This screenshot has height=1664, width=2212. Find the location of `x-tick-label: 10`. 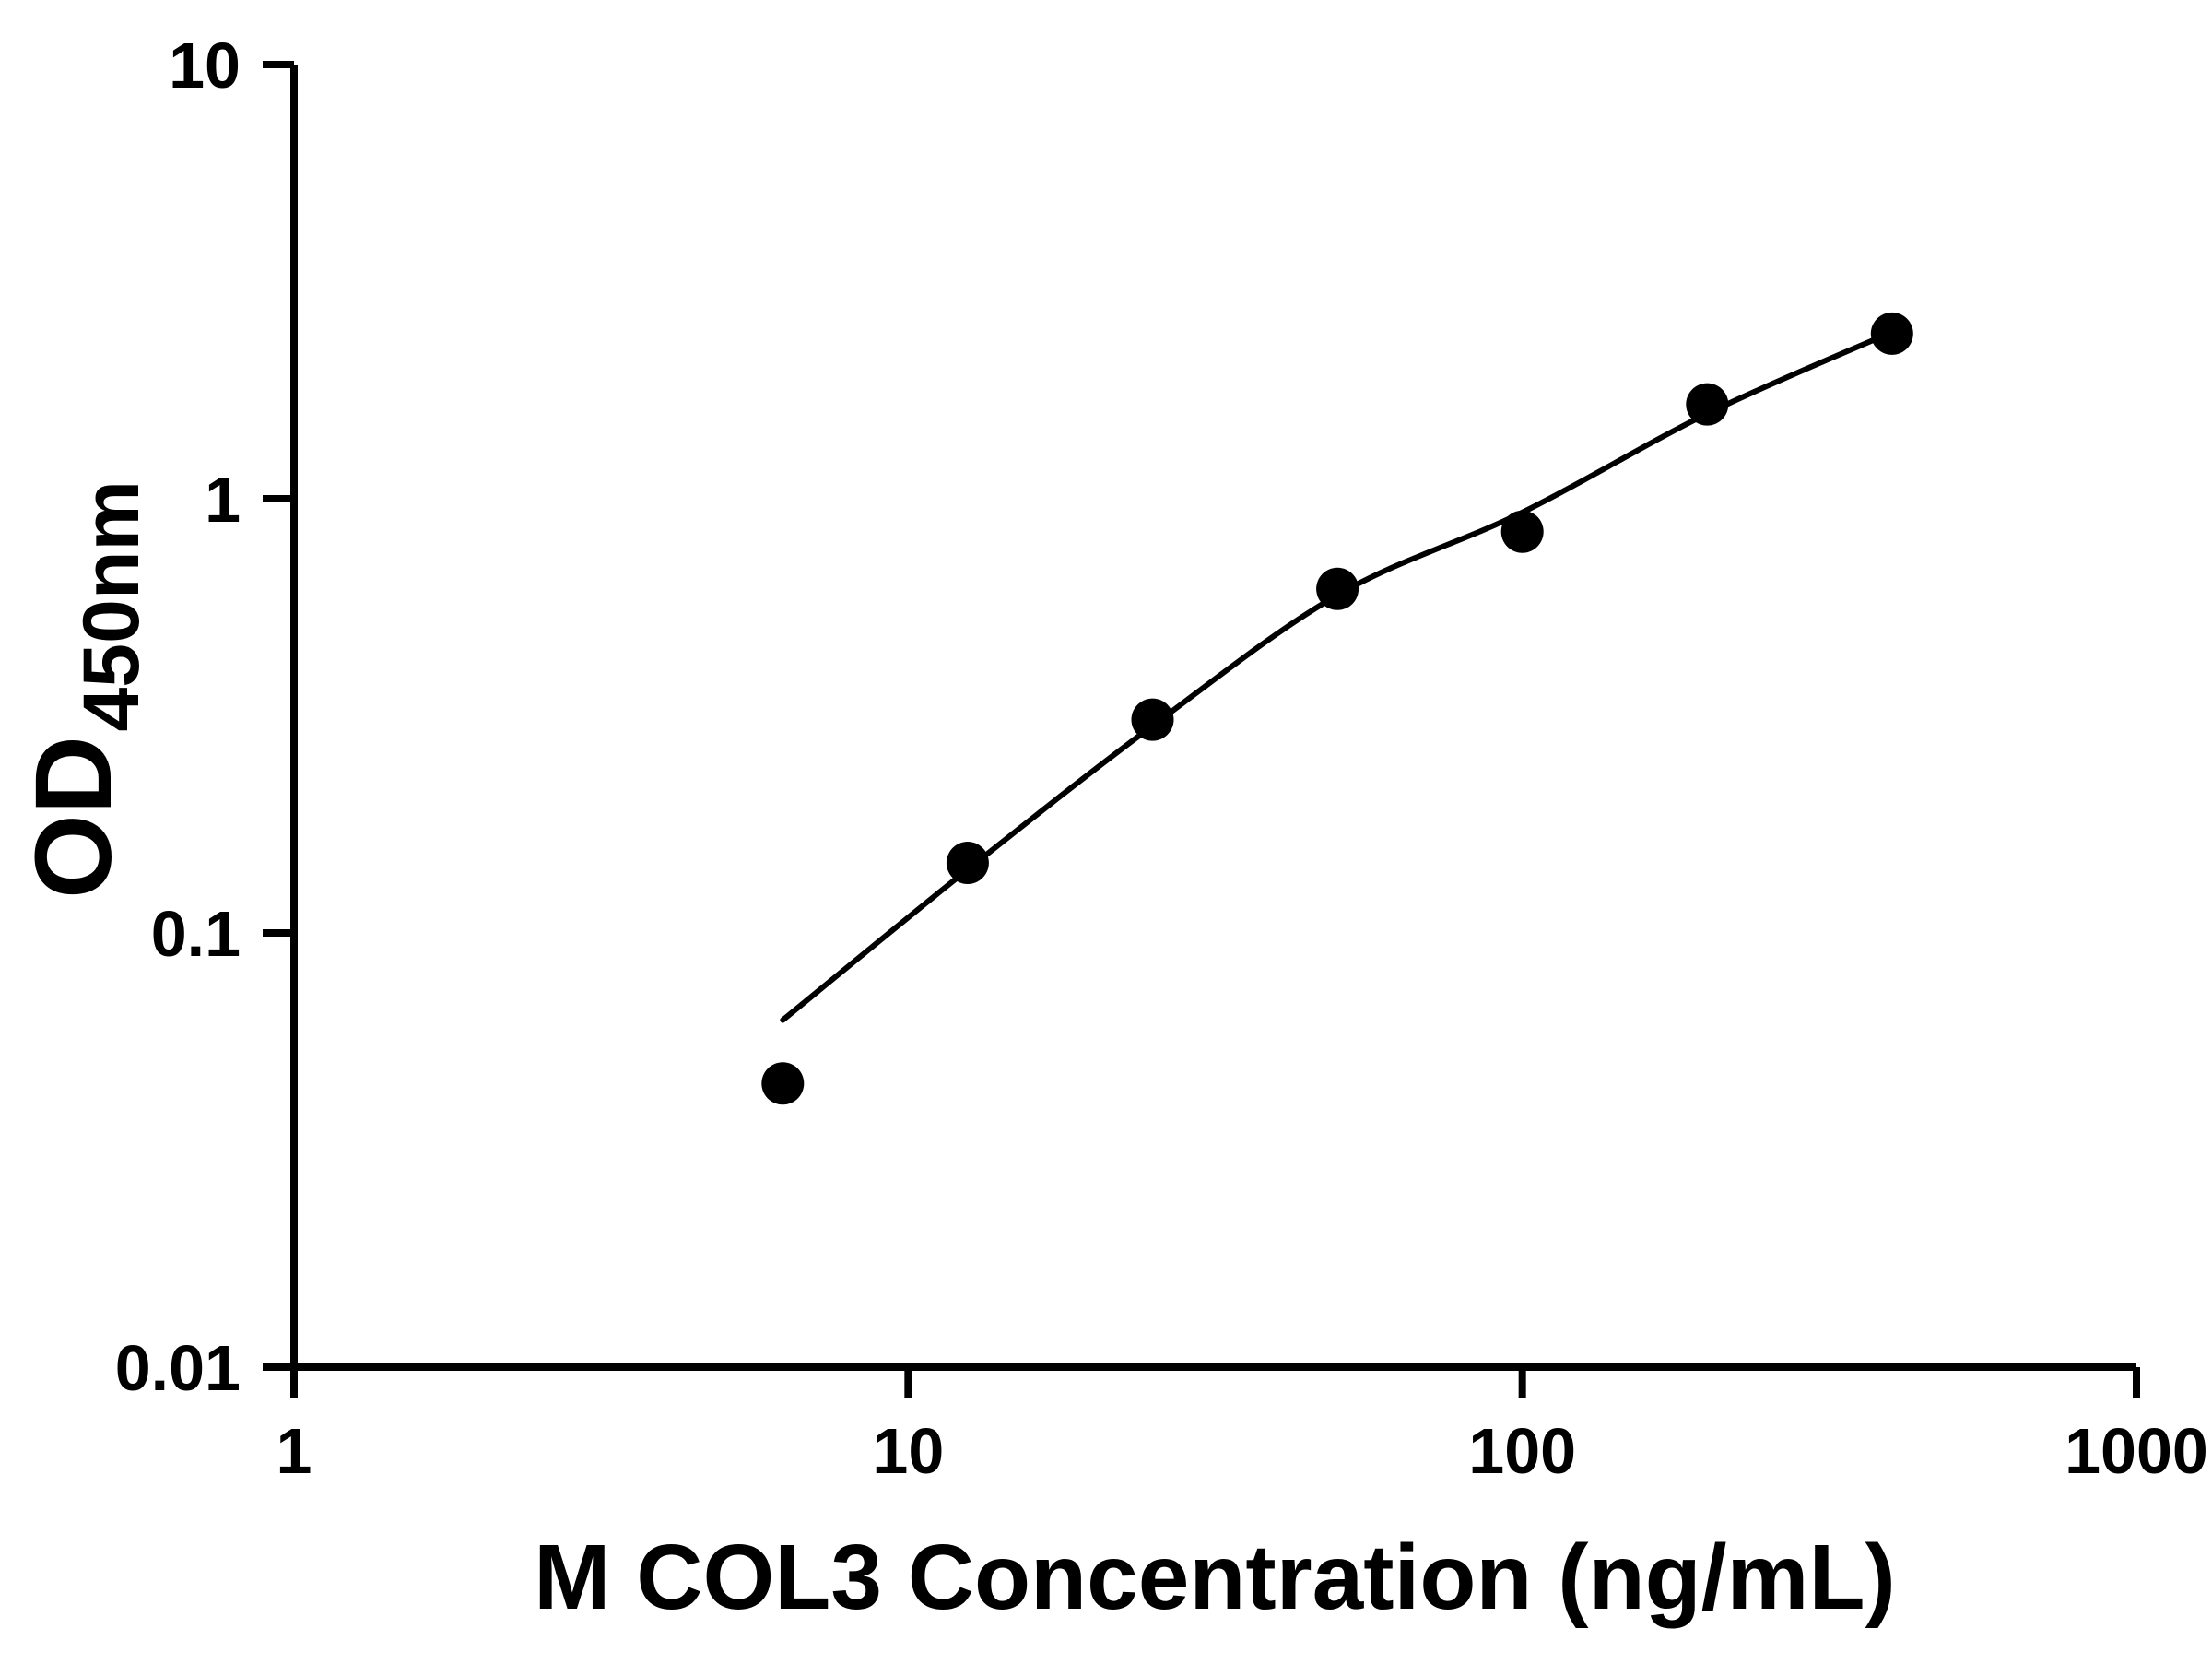

x-tick-label: 10 is located at coordinates (908, 1451).